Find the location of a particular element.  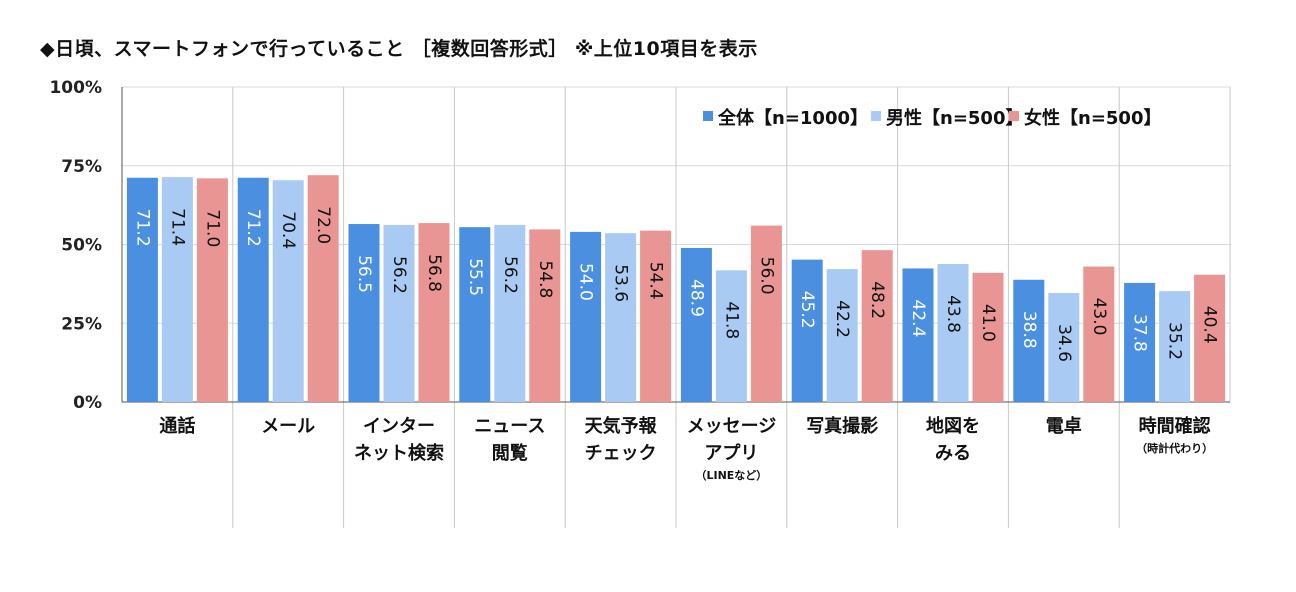

bar-value-label: 72.0 is located at coordinates (323, 225).